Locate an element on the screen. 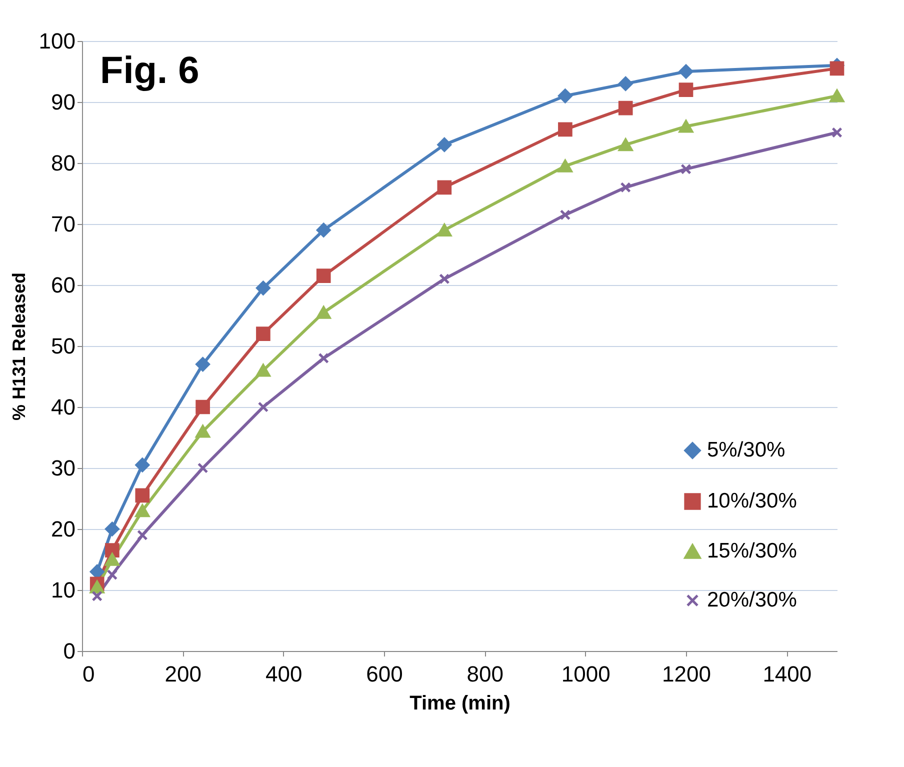  legend-label: 20%/30% is located at coordinates (752, 600).